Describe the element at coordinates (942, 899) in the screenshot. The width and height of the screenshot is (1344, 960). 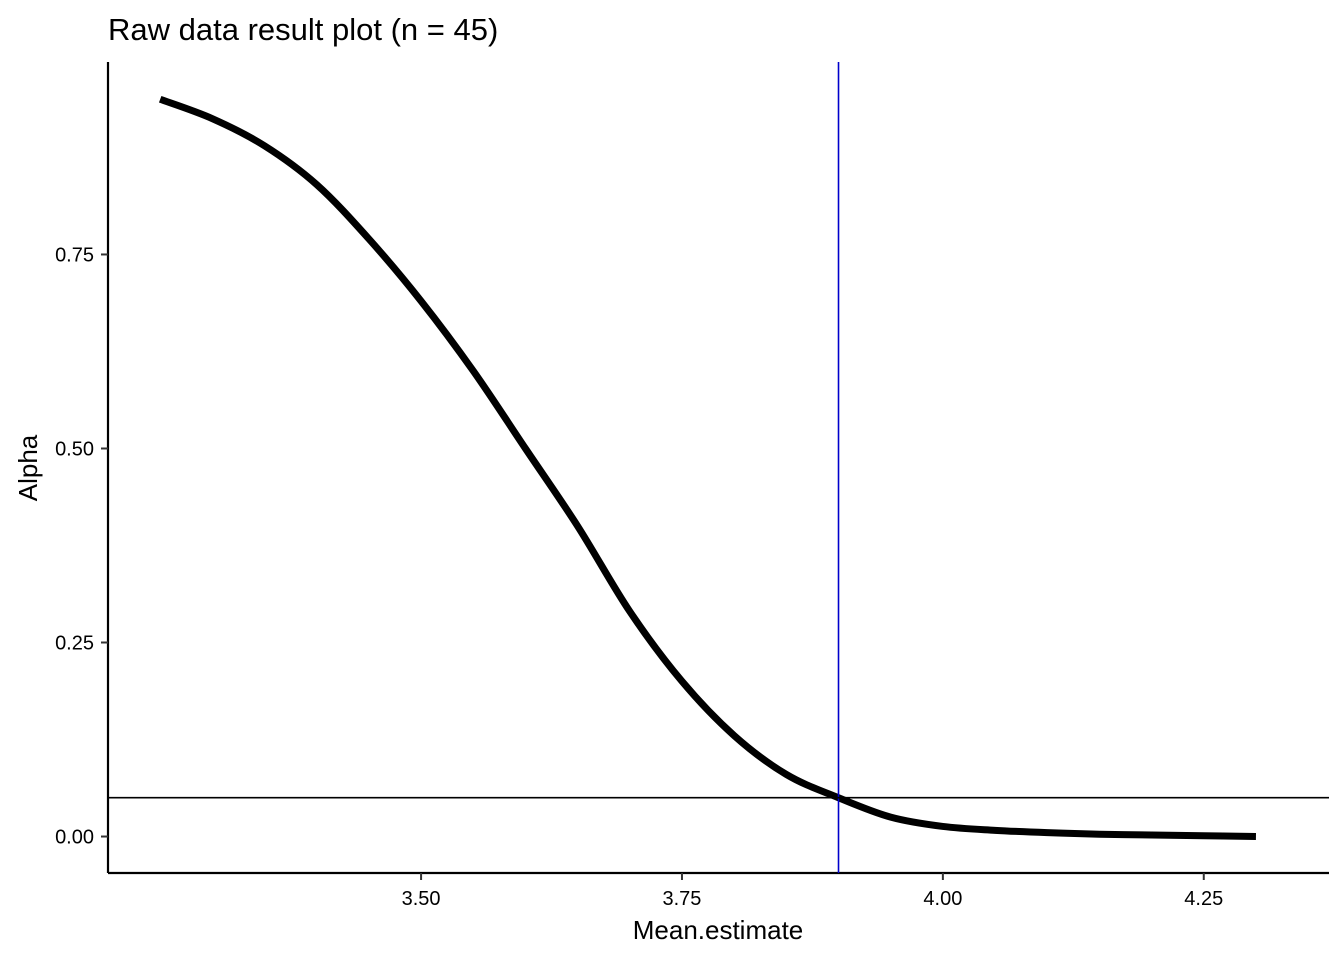
I see `x-tick-label: 4.00` at that location.